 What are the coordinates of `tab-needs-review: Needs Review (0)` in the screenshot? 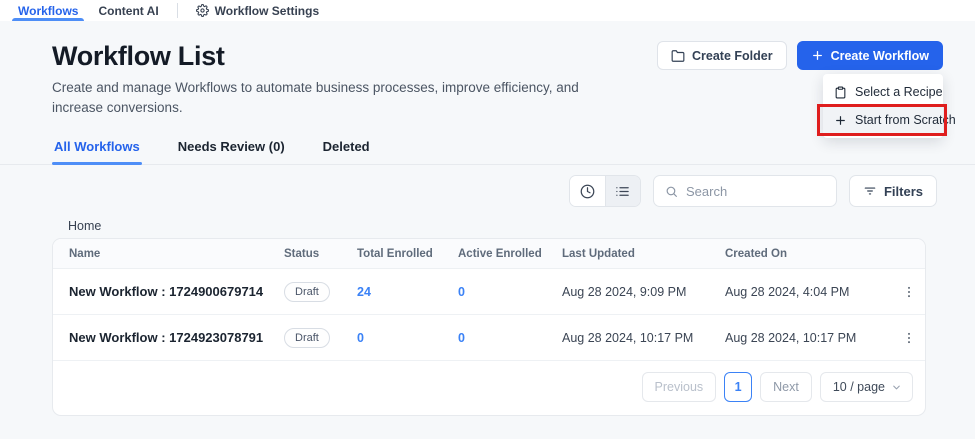 It's located at (231, 148).